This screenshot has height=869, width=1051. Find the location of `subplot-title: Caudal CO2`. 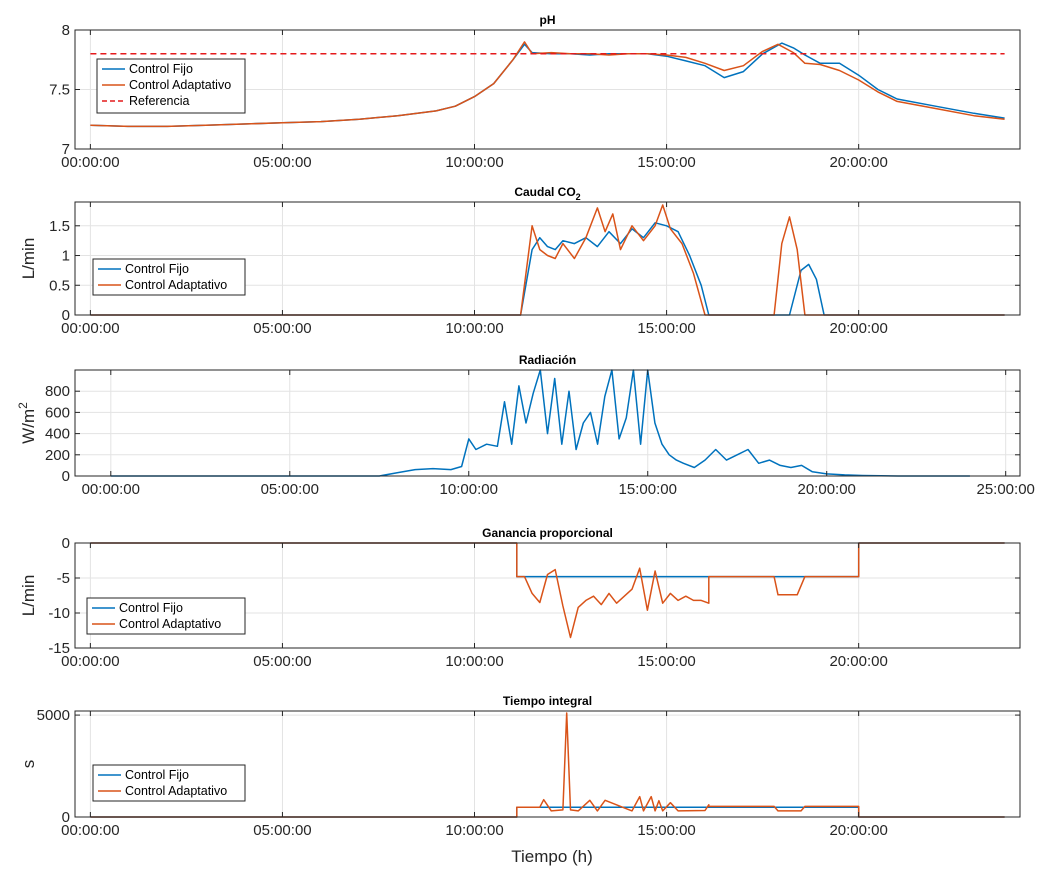

subplot-title: Caudal CO2 is located at coordinates (547, 193).